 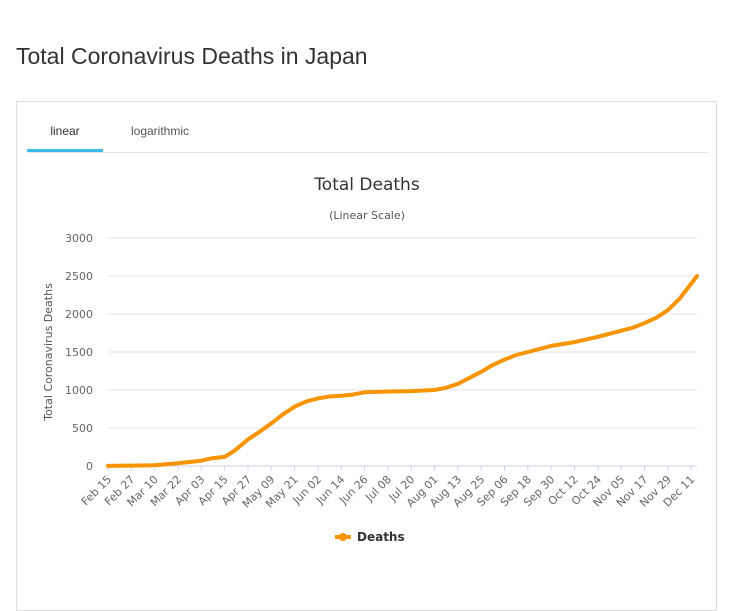 What do you see at coordinates (381, 537) in the screenshot?
I see `legend-label-deaths: Deaths` at bounding box center [381, 537].